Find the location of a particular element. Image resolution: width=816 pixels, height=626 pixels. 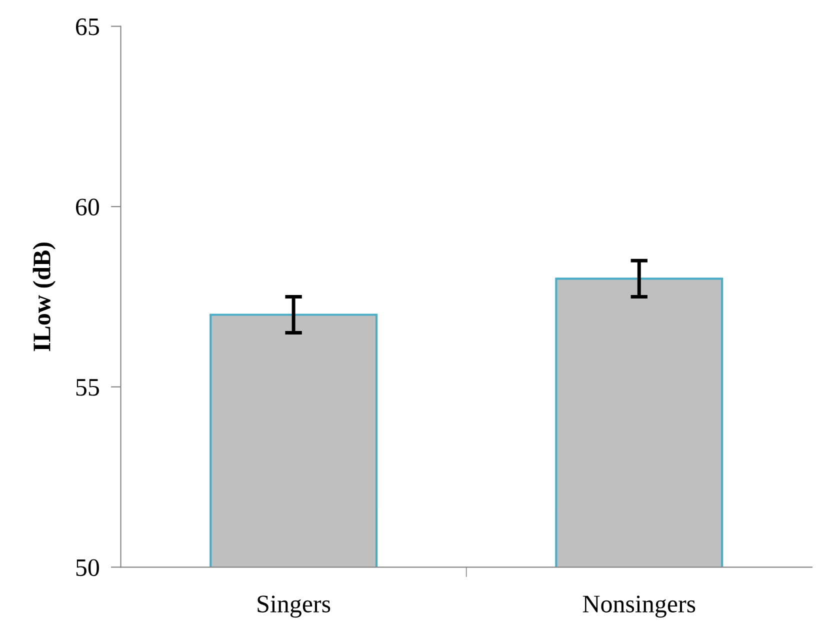

y-tick-label: 60 is located at coordinates (87, 207).